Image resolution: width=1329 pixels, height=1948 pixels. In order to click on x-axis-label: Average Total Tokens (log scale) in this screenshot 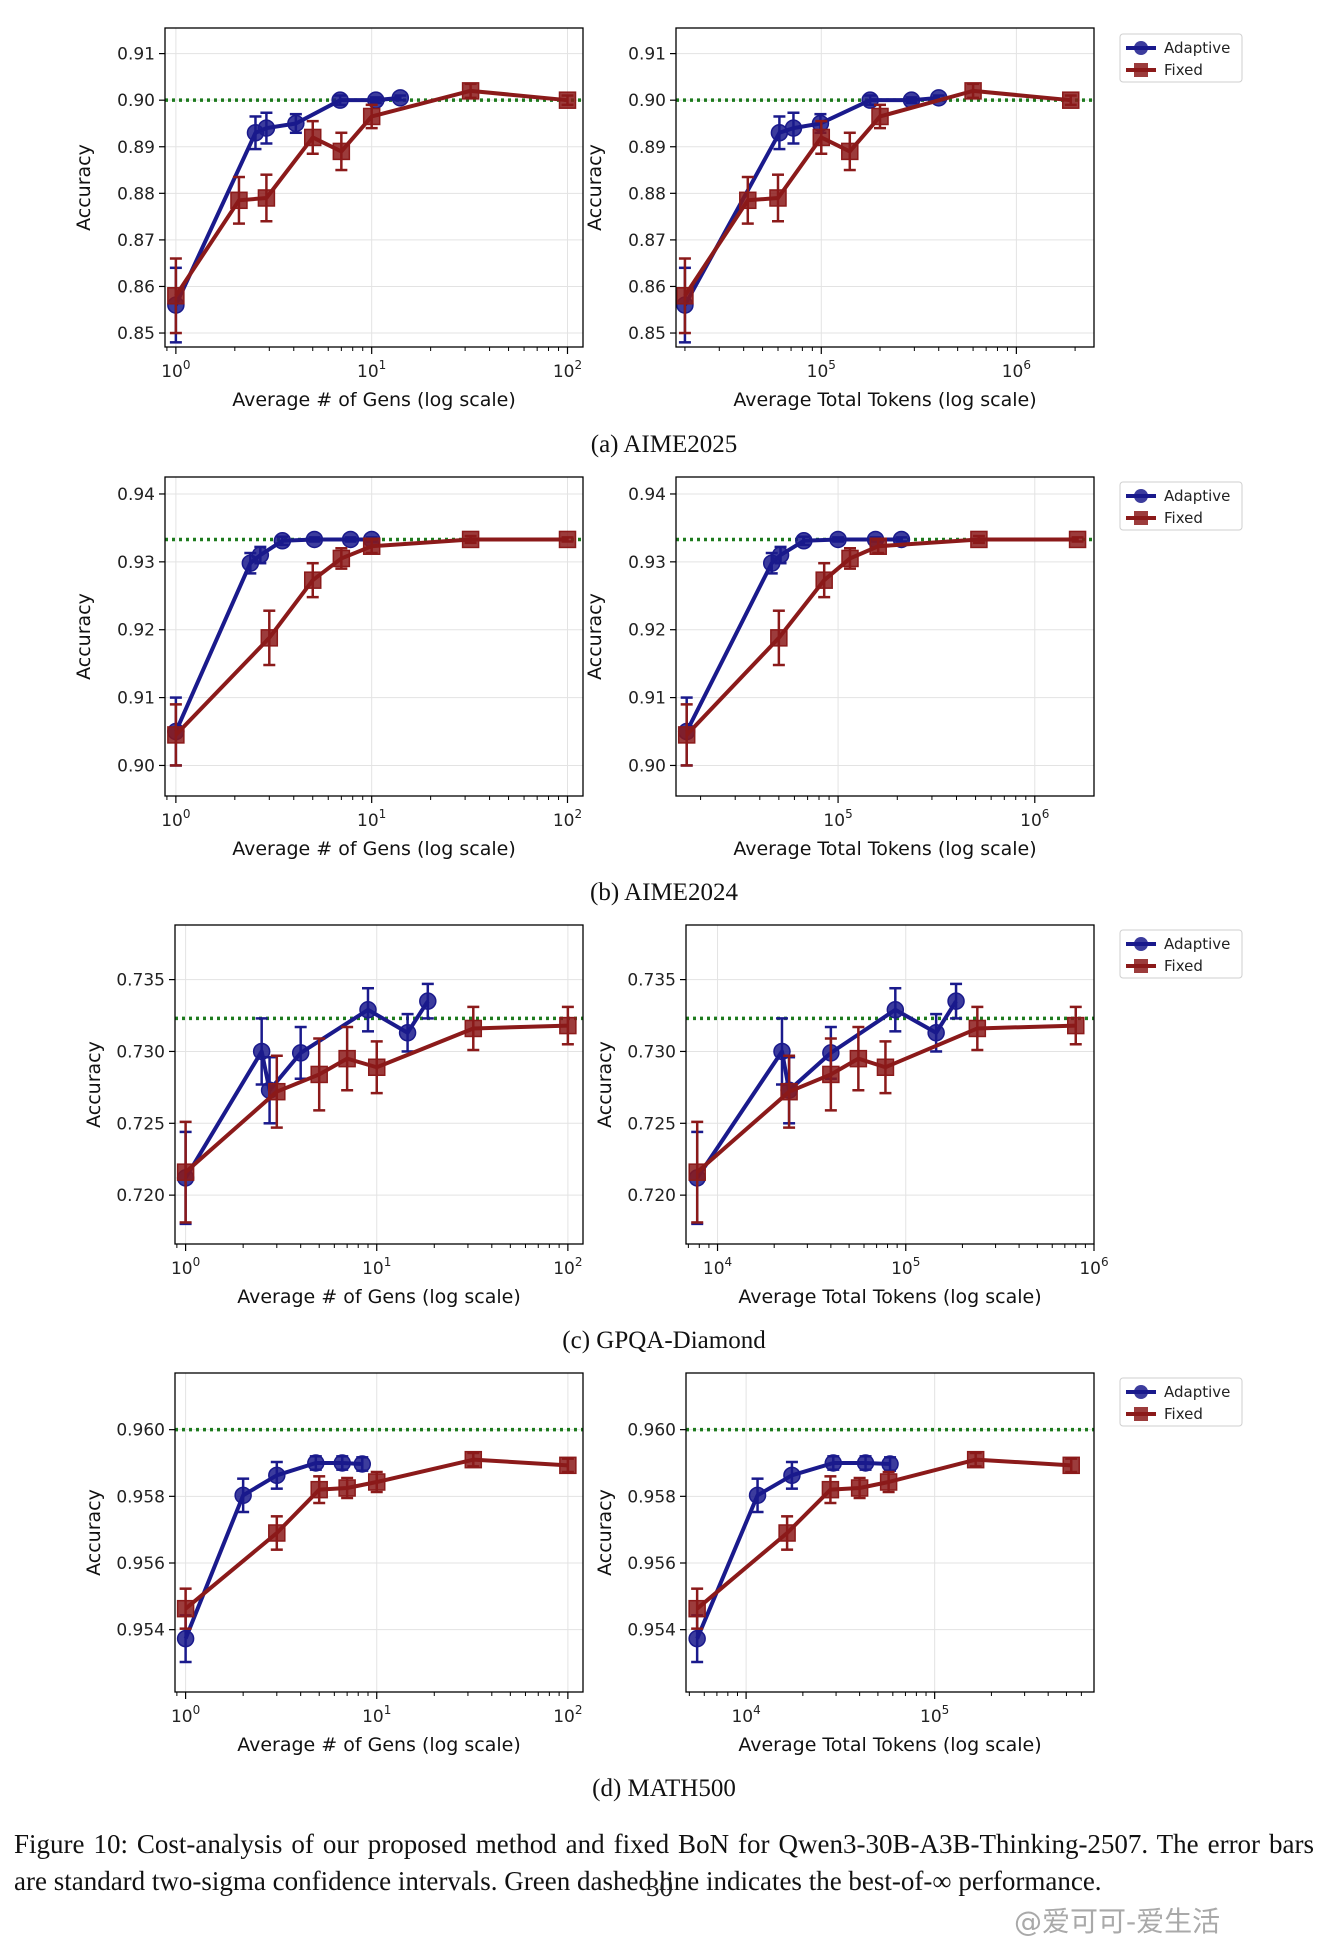, I will do `click(884, 849)`.